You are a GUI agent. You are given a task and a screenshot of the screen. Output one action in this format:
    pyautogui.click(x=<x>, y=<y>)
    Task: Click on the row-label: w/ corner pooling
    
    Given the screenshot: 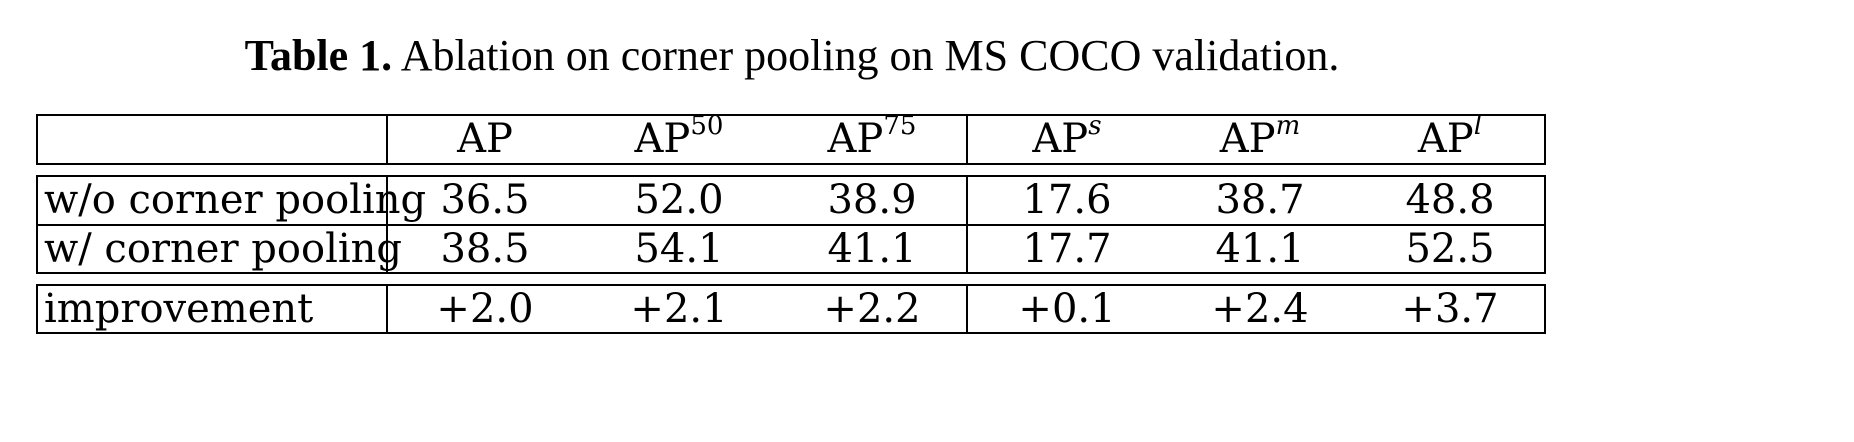 What is the action you would take?
    pyautogui.click(x=223, y=249)
    